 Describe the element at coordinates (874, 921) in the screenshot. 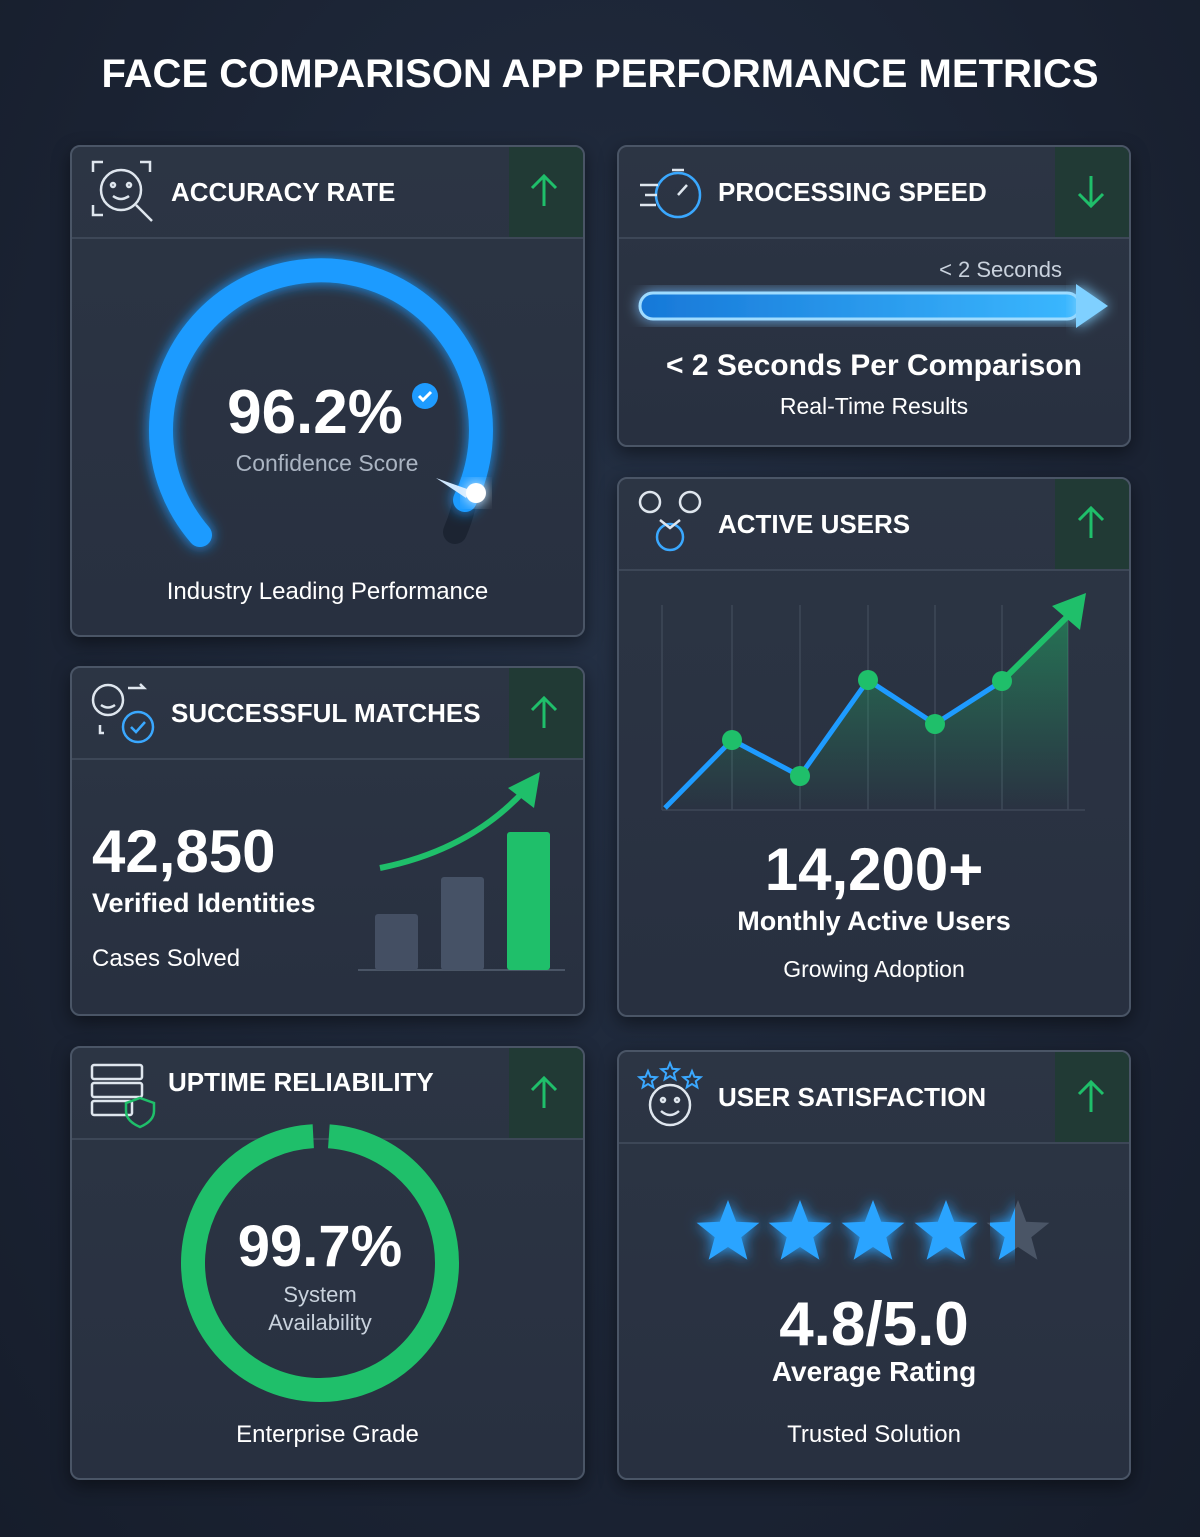

I see `metric-caption: Monthly Active Users` at that location.